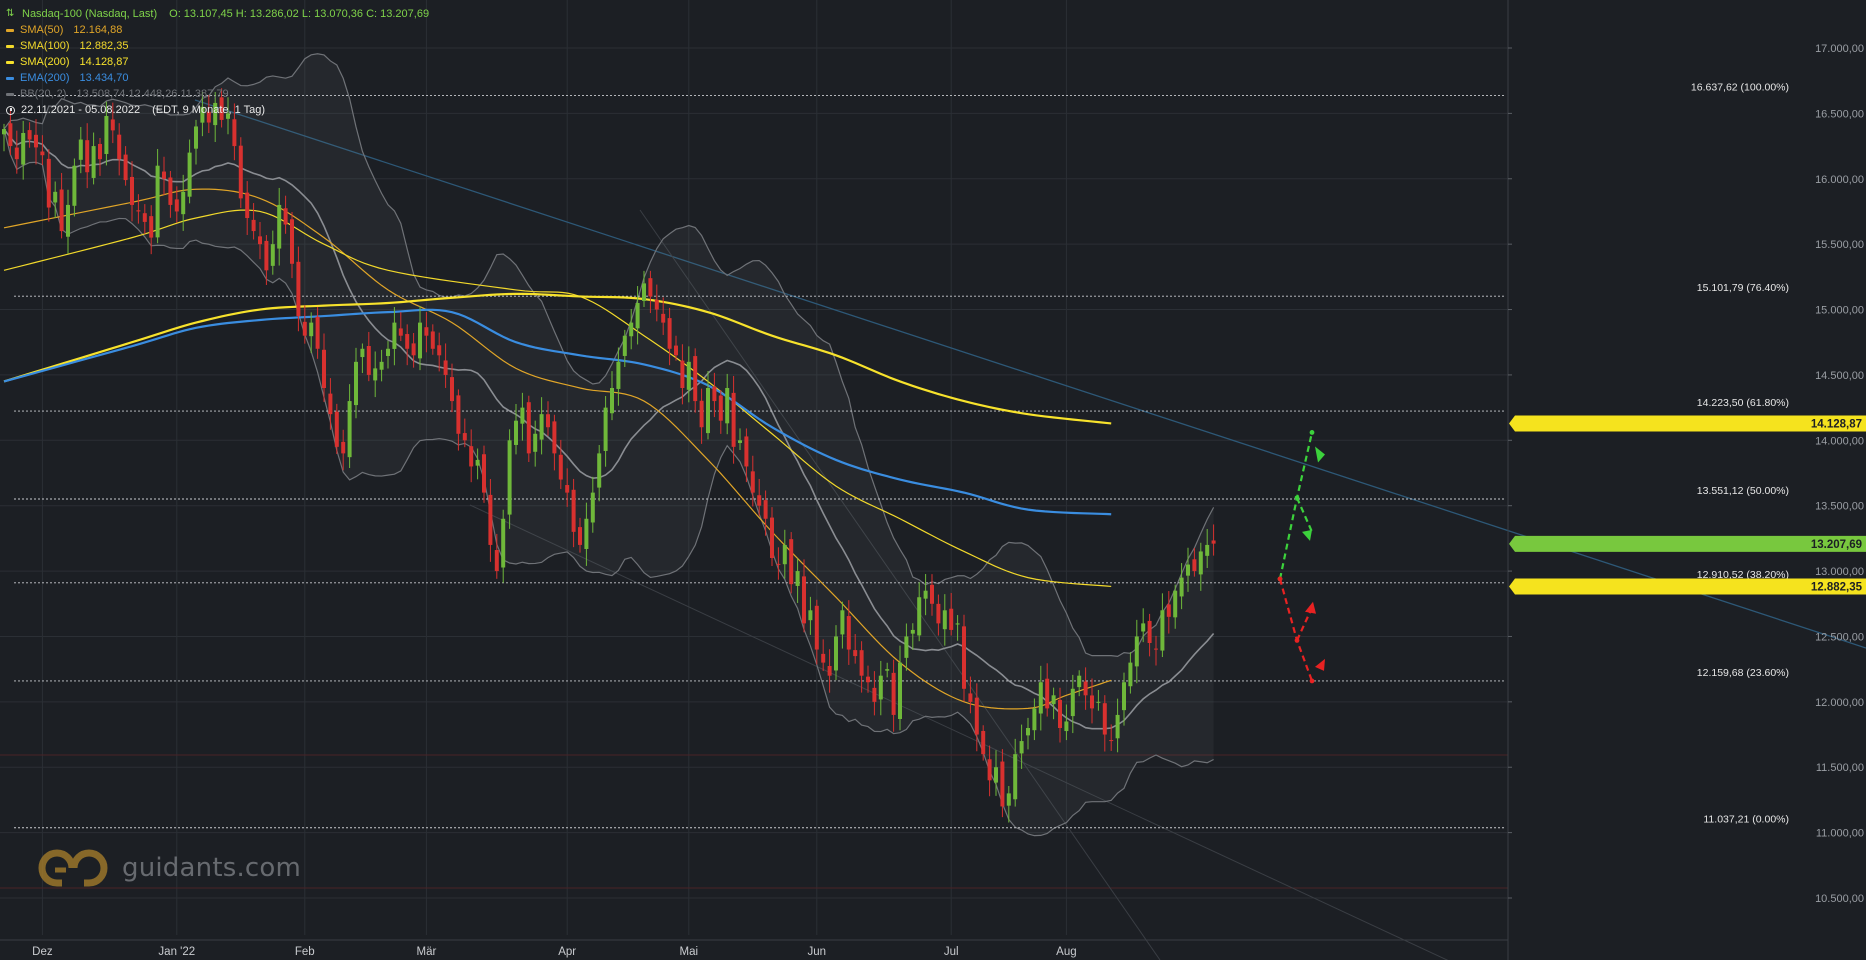 The width and height of the screenshot is (1866, 960). What do you see at coordinates (45, 78) in the screenshot?
I see `legend-item-name: EMA(200)` at bounding box center [45, 78].